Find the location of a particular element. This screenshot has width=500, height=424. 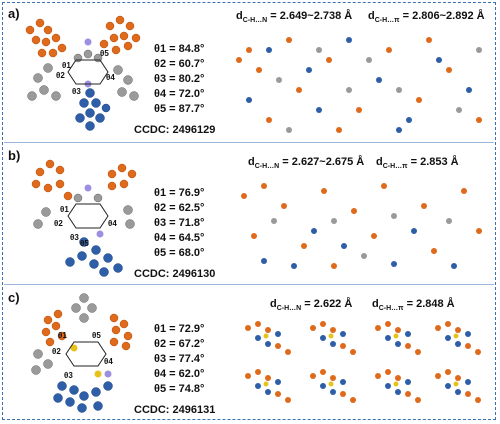

panel-label: b) is located at coordinates (14, 155).